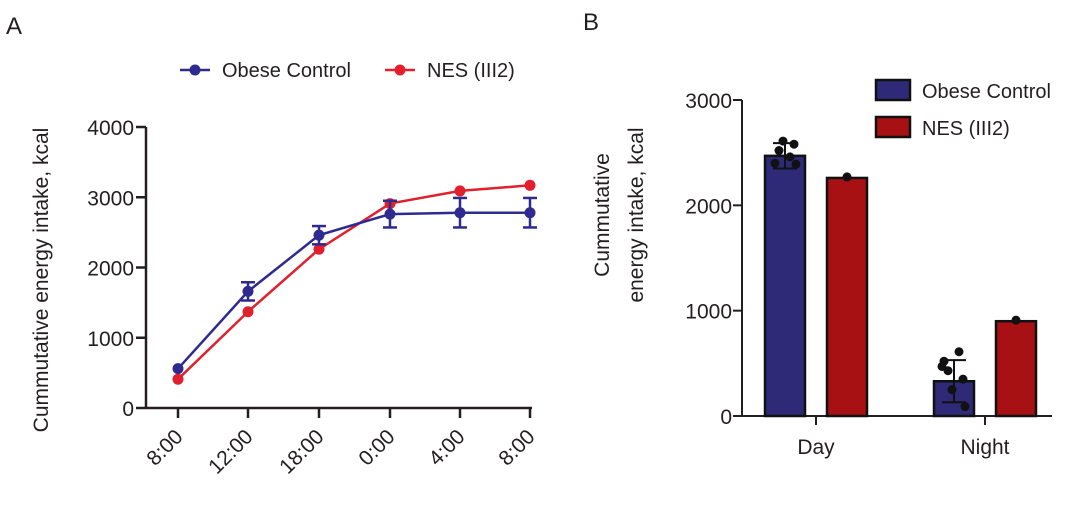 Image resolution: width=1080 pixels, height=506 pixels. Describe the element at coordinates (708, 312) in the screenshot. I see `y-tick-label-b: 1000` at that location.